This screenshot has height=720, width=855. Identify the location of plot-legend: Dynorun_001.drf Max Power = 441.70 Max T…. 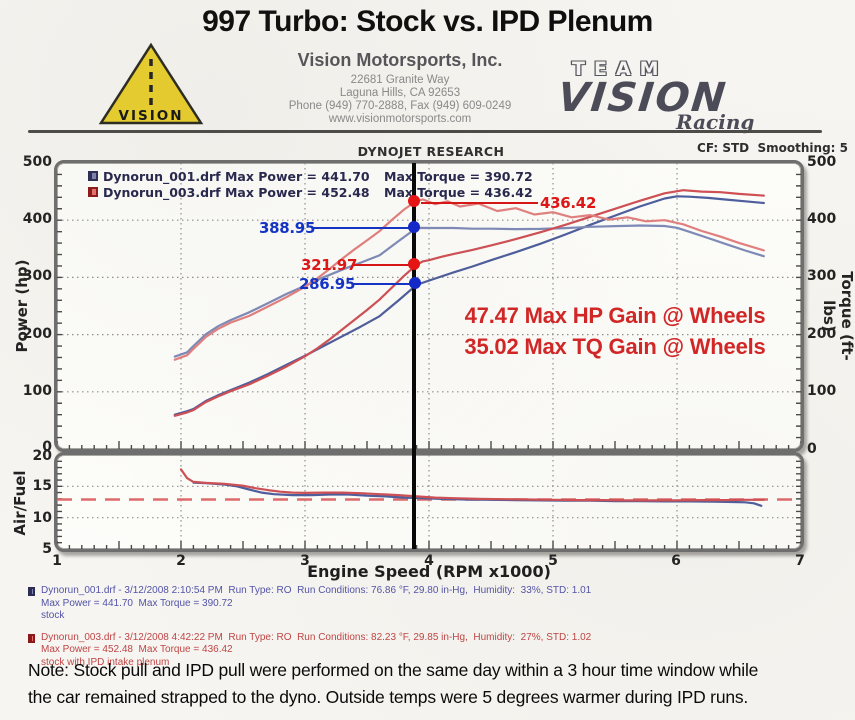
(310, 184).